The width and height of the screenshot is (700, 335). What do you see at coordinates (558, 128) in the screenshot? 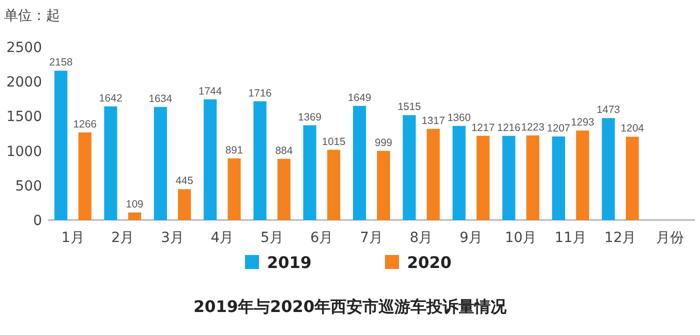
I see `data-label: 1207` at bounding box center [558, 128].